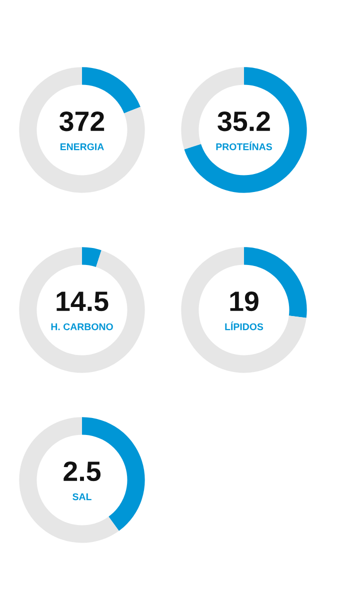 The height and width of the screenshot is (600, 338). What do you see at coordinates (82, 472) in the screenshot?
I see `text: 2.5` at bounding box center [82, 472].